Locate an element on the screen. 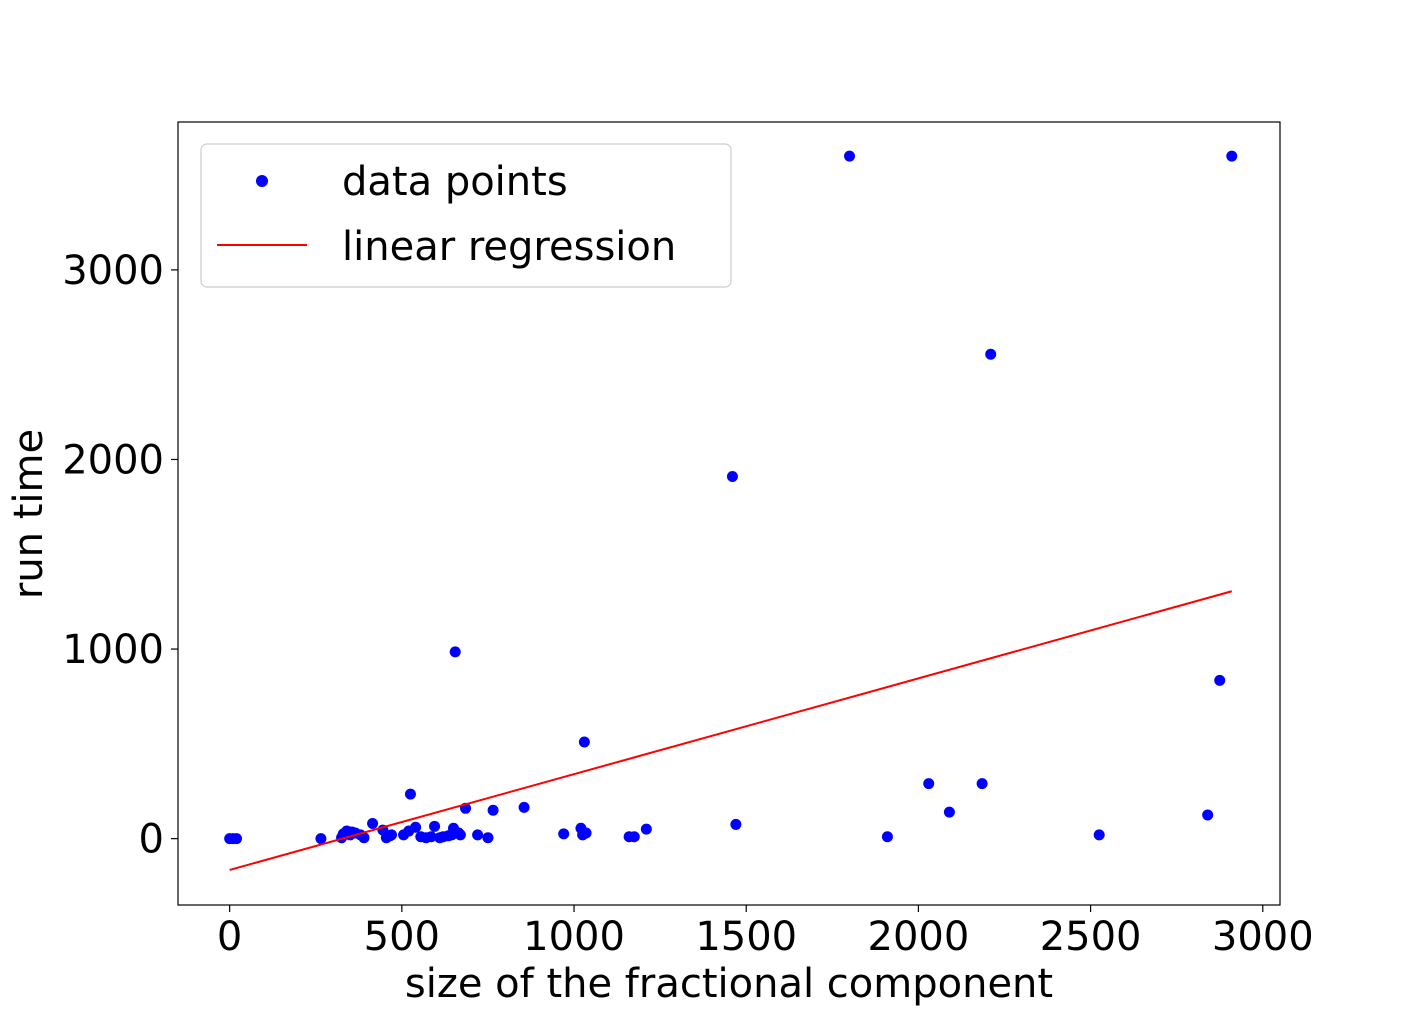 This screenshot has width=1422, height=1018. legend-box is located at coordinates (466, 215).